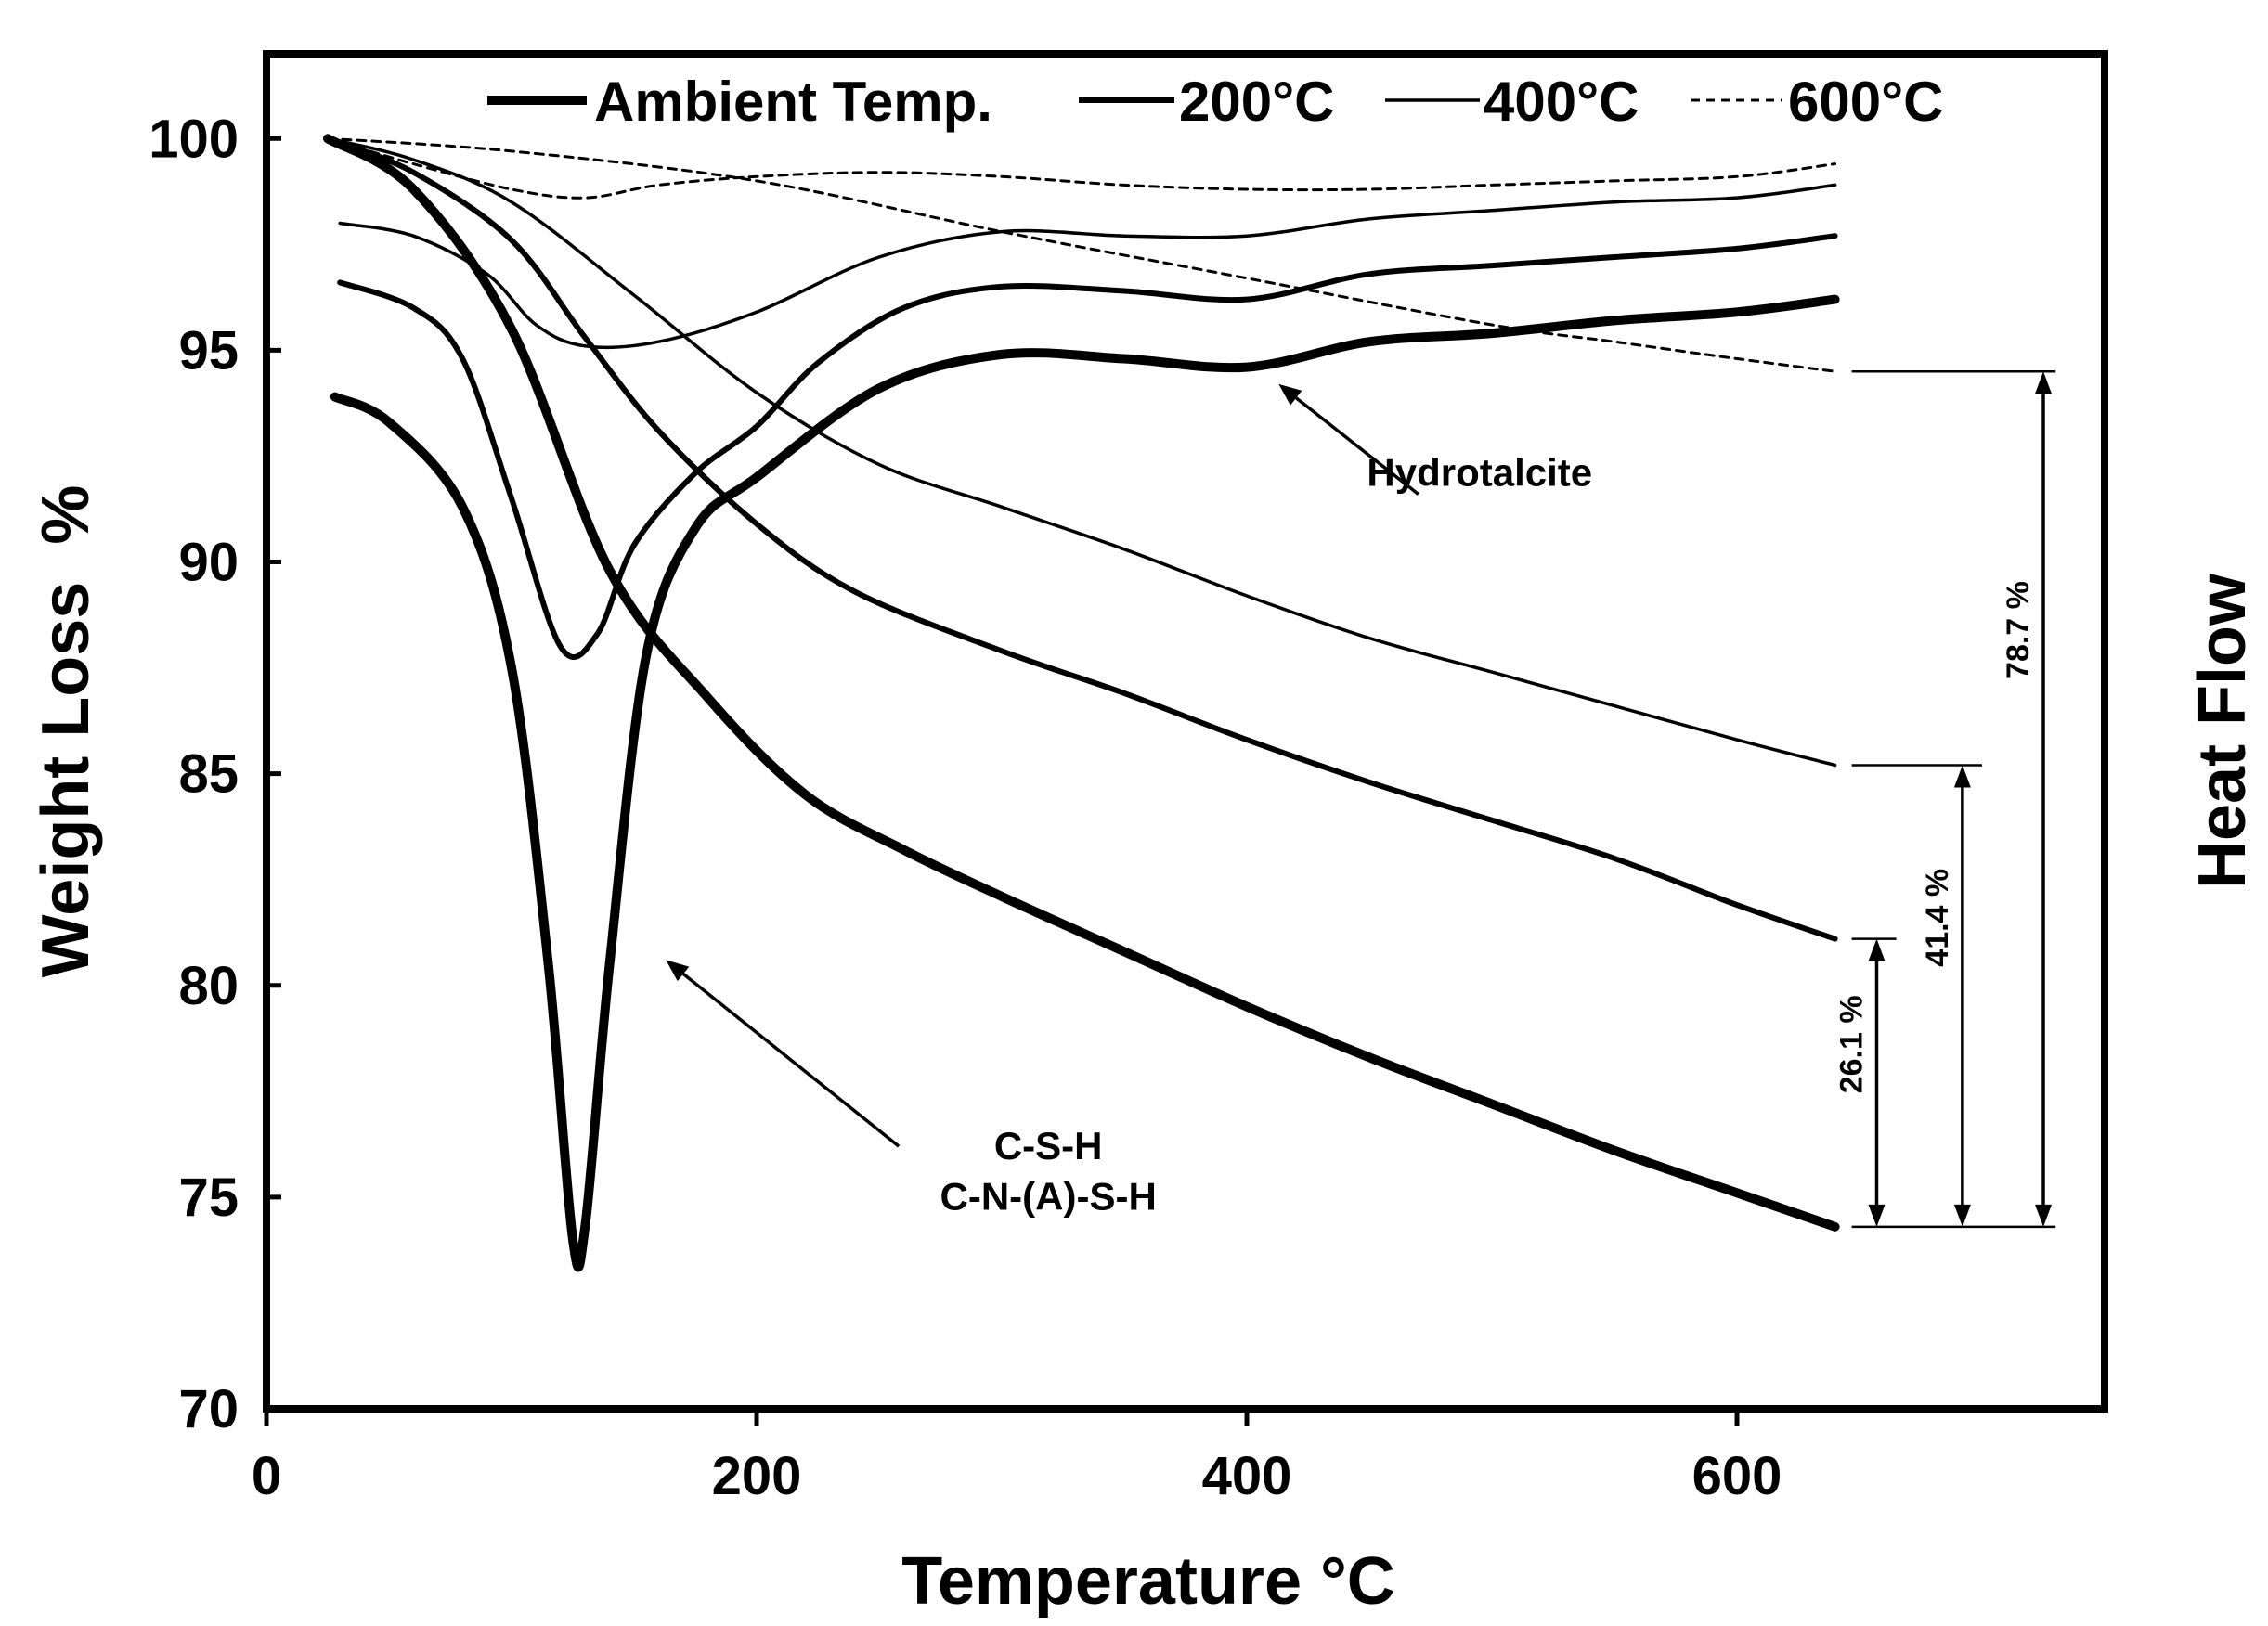 The width and height of the screenshot is (2268, 1626). I want to click on x-axis-title-text: Temperature, so click(1101, 1582).